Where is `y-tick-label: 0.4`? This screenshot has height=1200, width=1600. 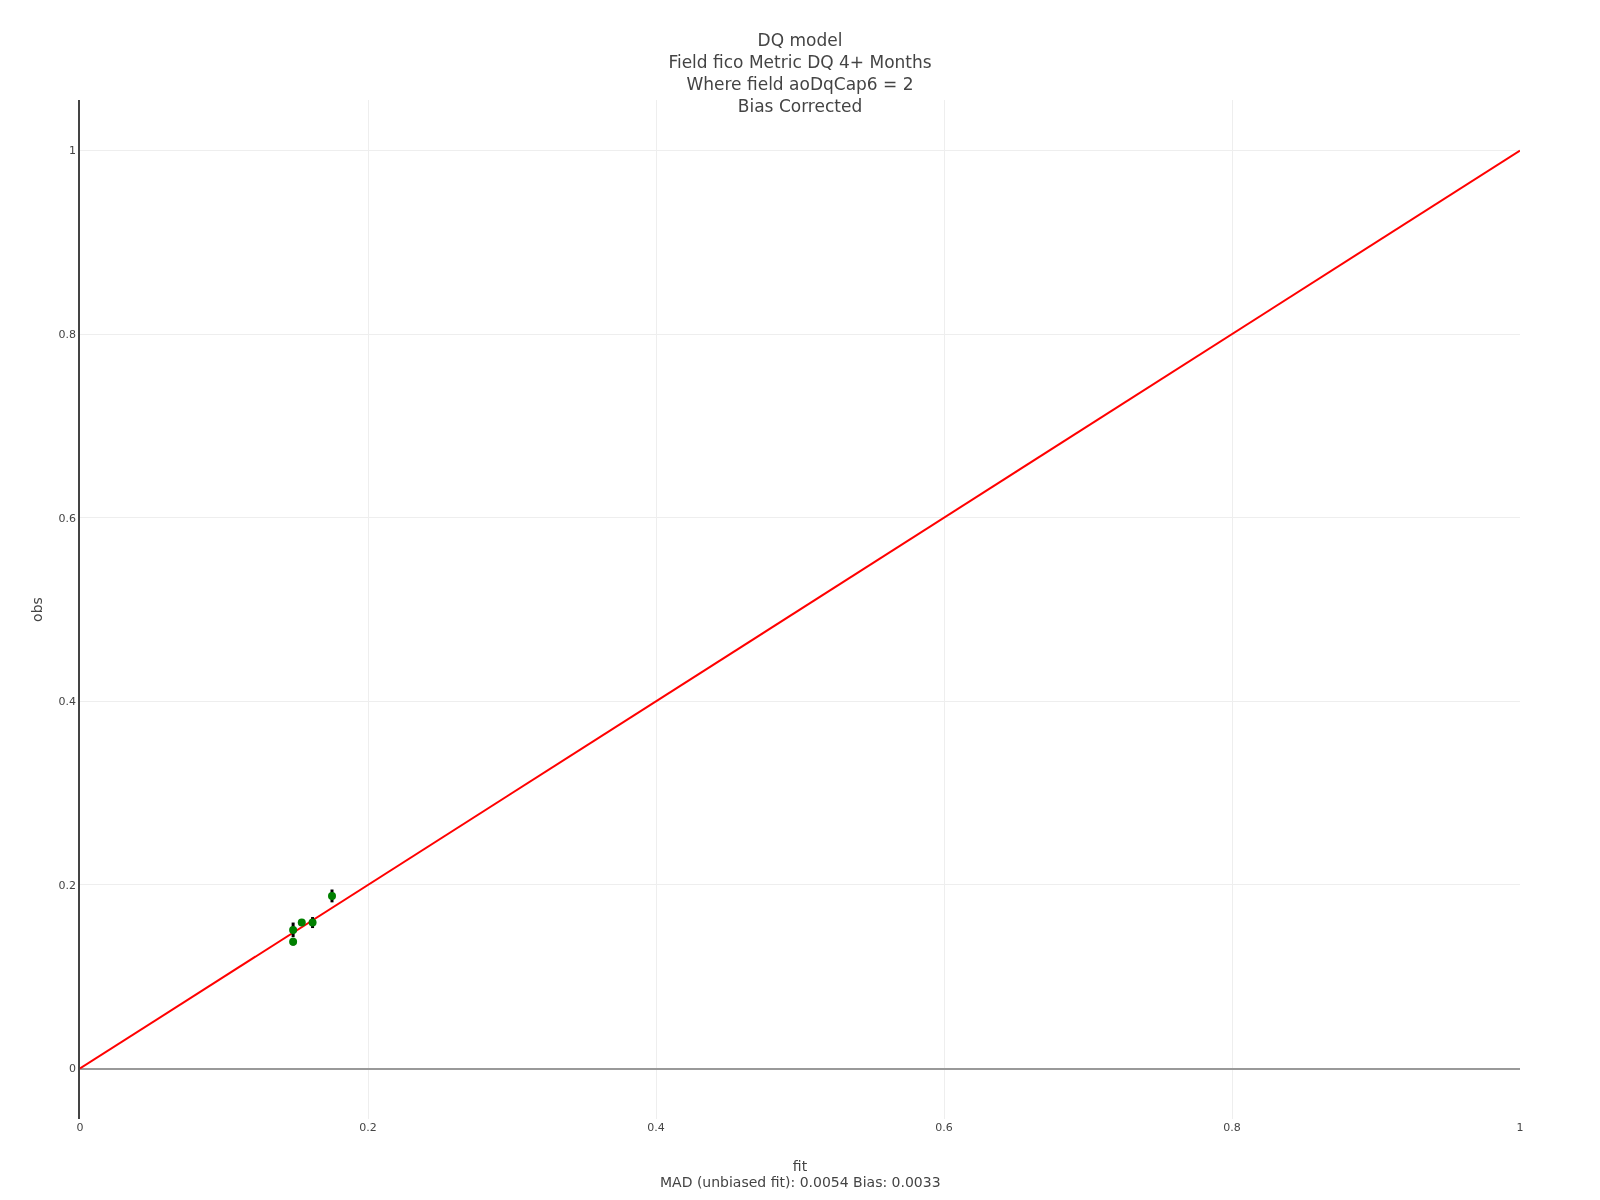
y-tick-label: 0.4 is located at coordinates (67, 702).